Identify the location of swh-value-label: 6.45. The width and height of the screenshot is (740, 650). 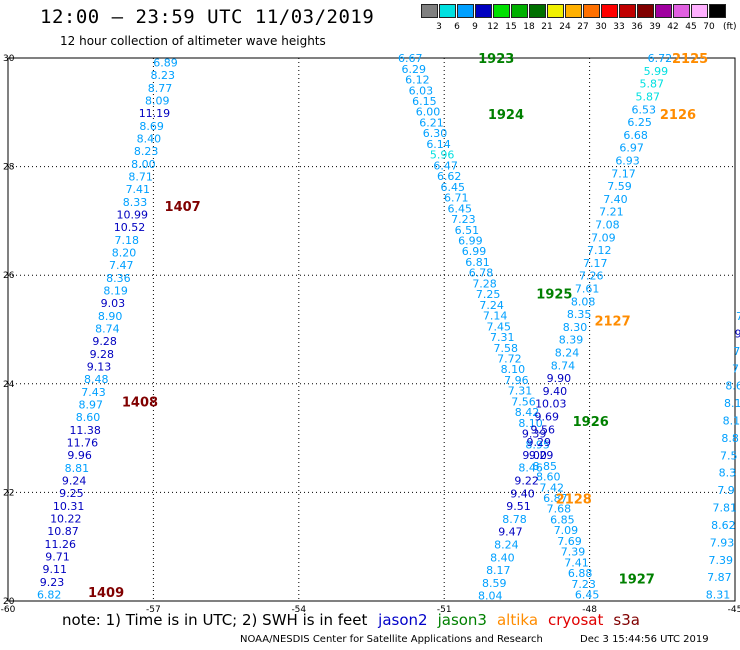
(452, 187).